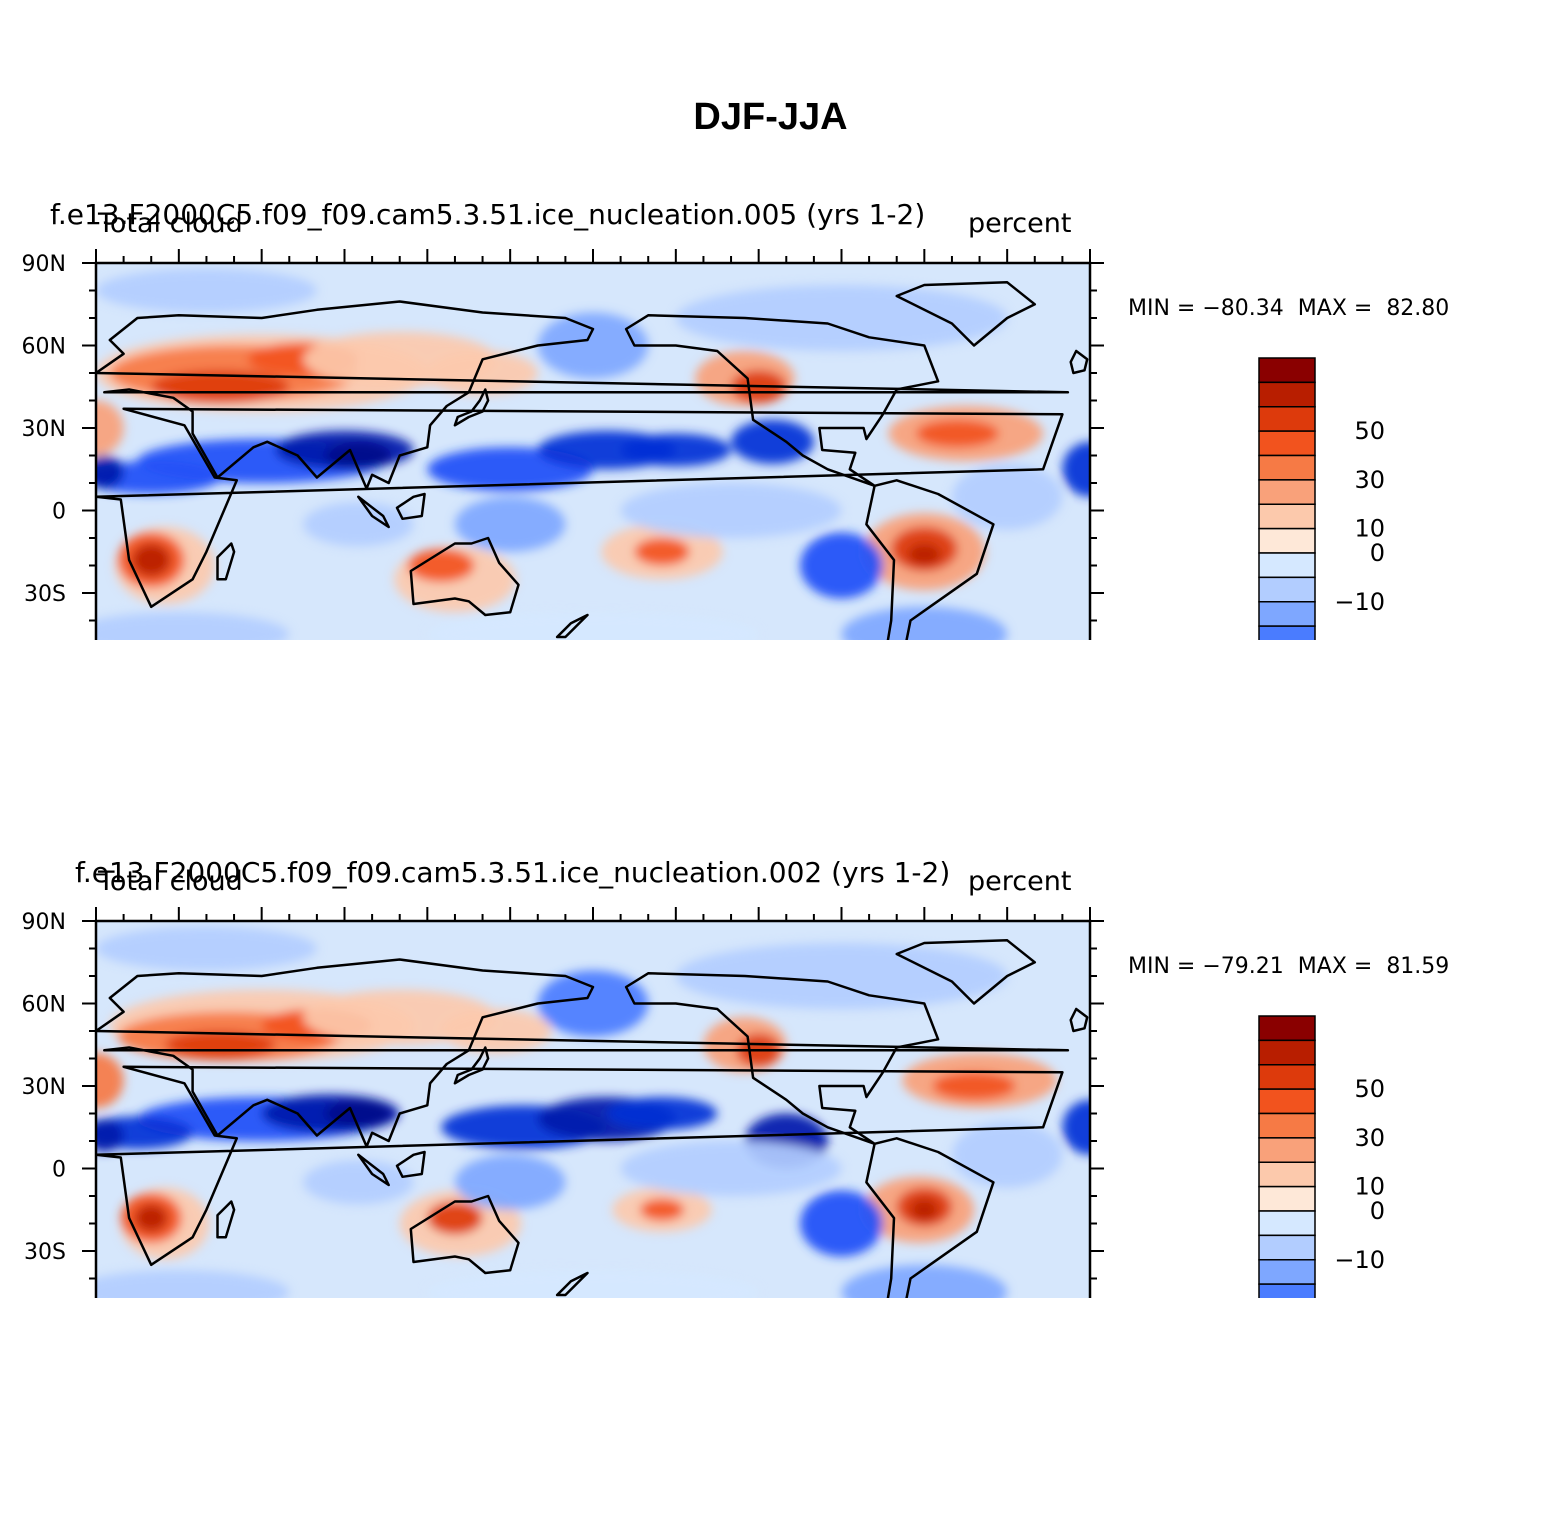 The height and width of the screenshot is (1538, 1541). What do you see at coordinates (1359, 1260) in the screenshot?
I see `colorbar-label: −10` at bounding box center [1359, 1260].